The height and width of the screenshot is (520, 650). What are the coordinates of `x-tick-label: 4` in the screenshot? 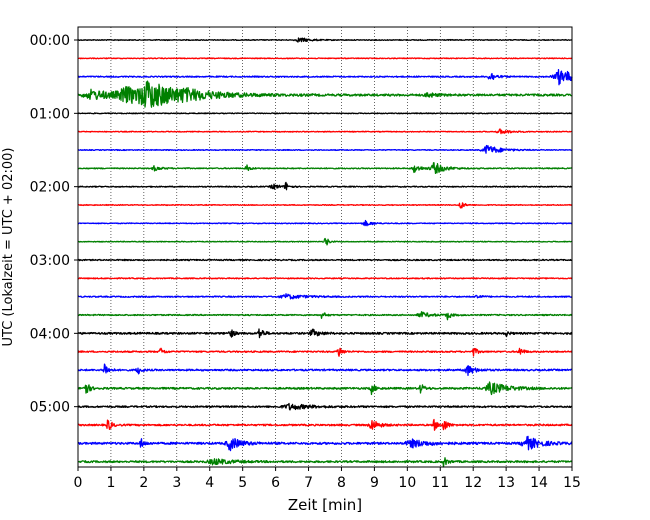 It's located at (209, 483).